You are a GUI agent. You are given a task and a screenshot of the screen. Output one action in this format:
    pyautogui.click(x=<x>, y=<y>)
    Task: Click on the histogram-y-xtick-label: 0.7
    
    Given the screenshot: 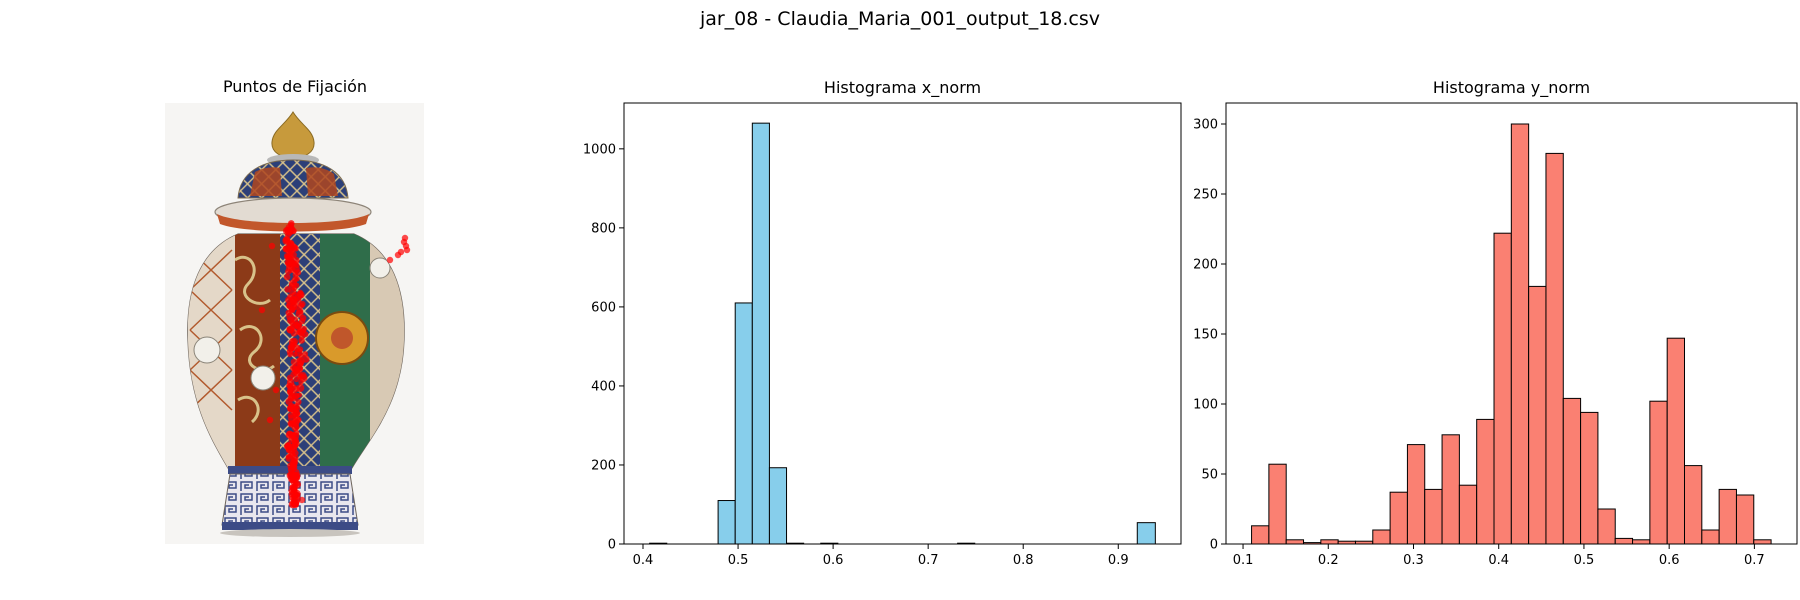 What is the action you would take?
    pyautogui.click(x=1754, y=560)
    